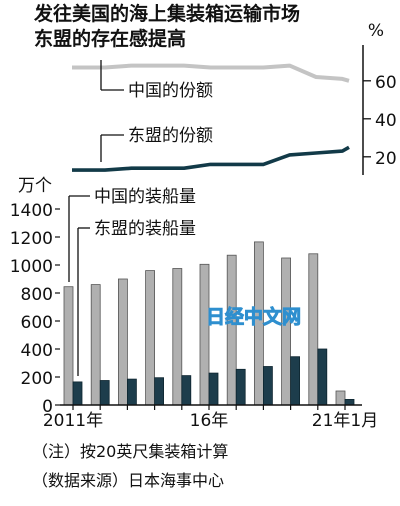 The width and height of the screenshot is (400, 506). I want to click on volume-tick-label: 1400, so click(31, 211).